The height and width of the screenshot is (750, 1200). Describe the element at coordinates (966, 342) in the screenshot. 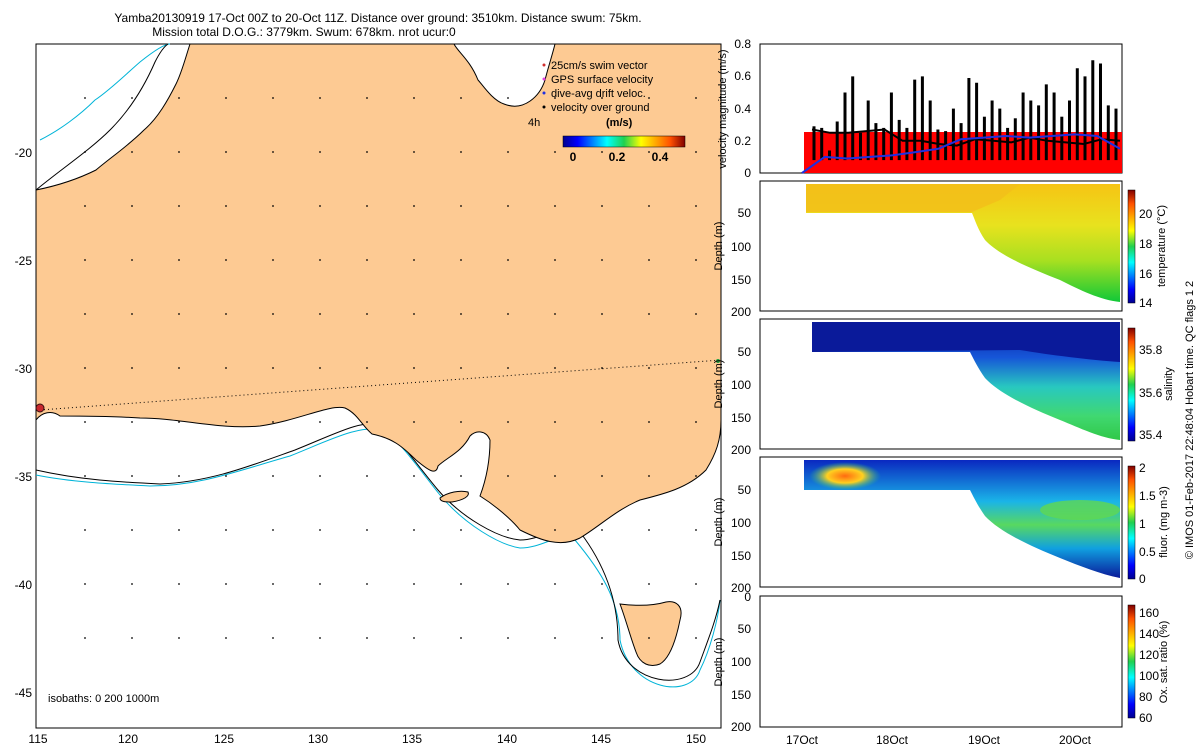

I see `salinity-surface-layer` at that location.